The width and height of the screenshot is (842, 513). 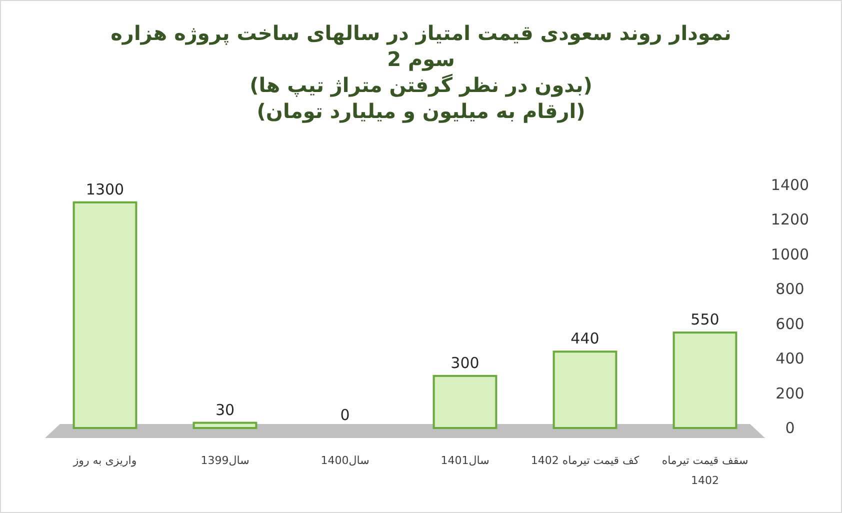 What do you see at coordinates (585, 460) in the screenshot?
I see `x-tick-label: کف قیمت تیرماه 1402` at bounding box center [585, 460].